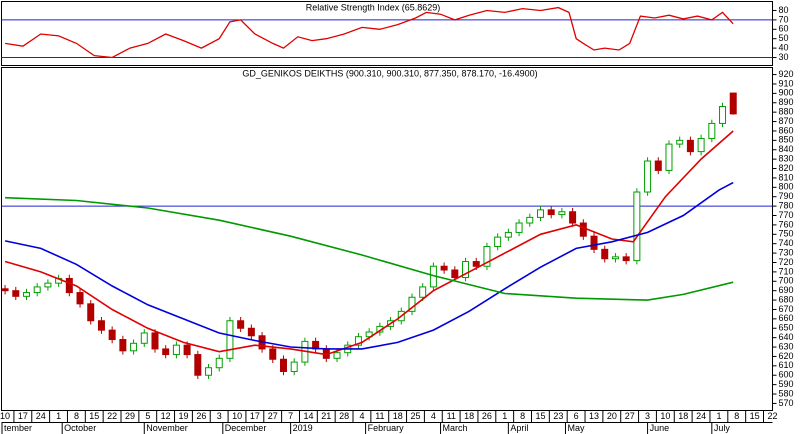 Image resolution: width=803 pixels, height=434 pixels. Describe the element at coordinates (786, 130) in the screenshot. I see `y-tick-label: 860` at that location.